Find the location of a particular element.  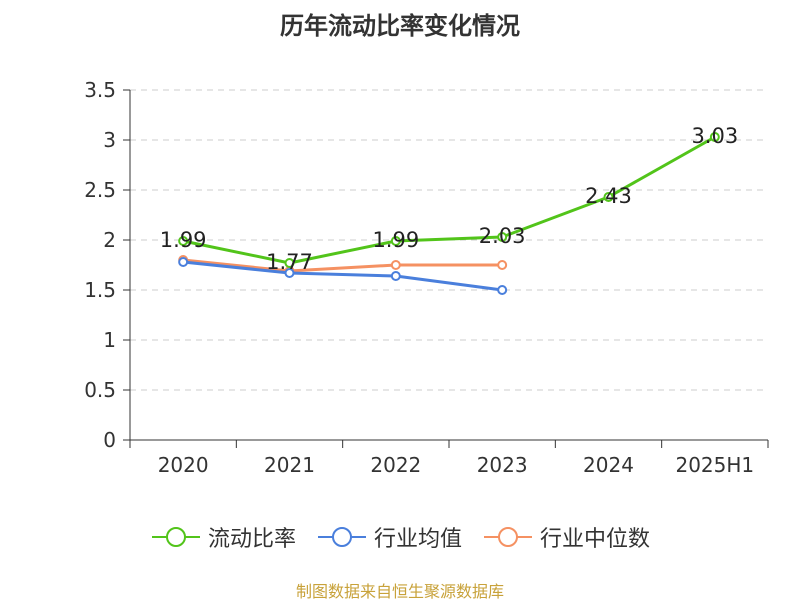

x-tick-label: 2020 is located at coordinates (183, 465).